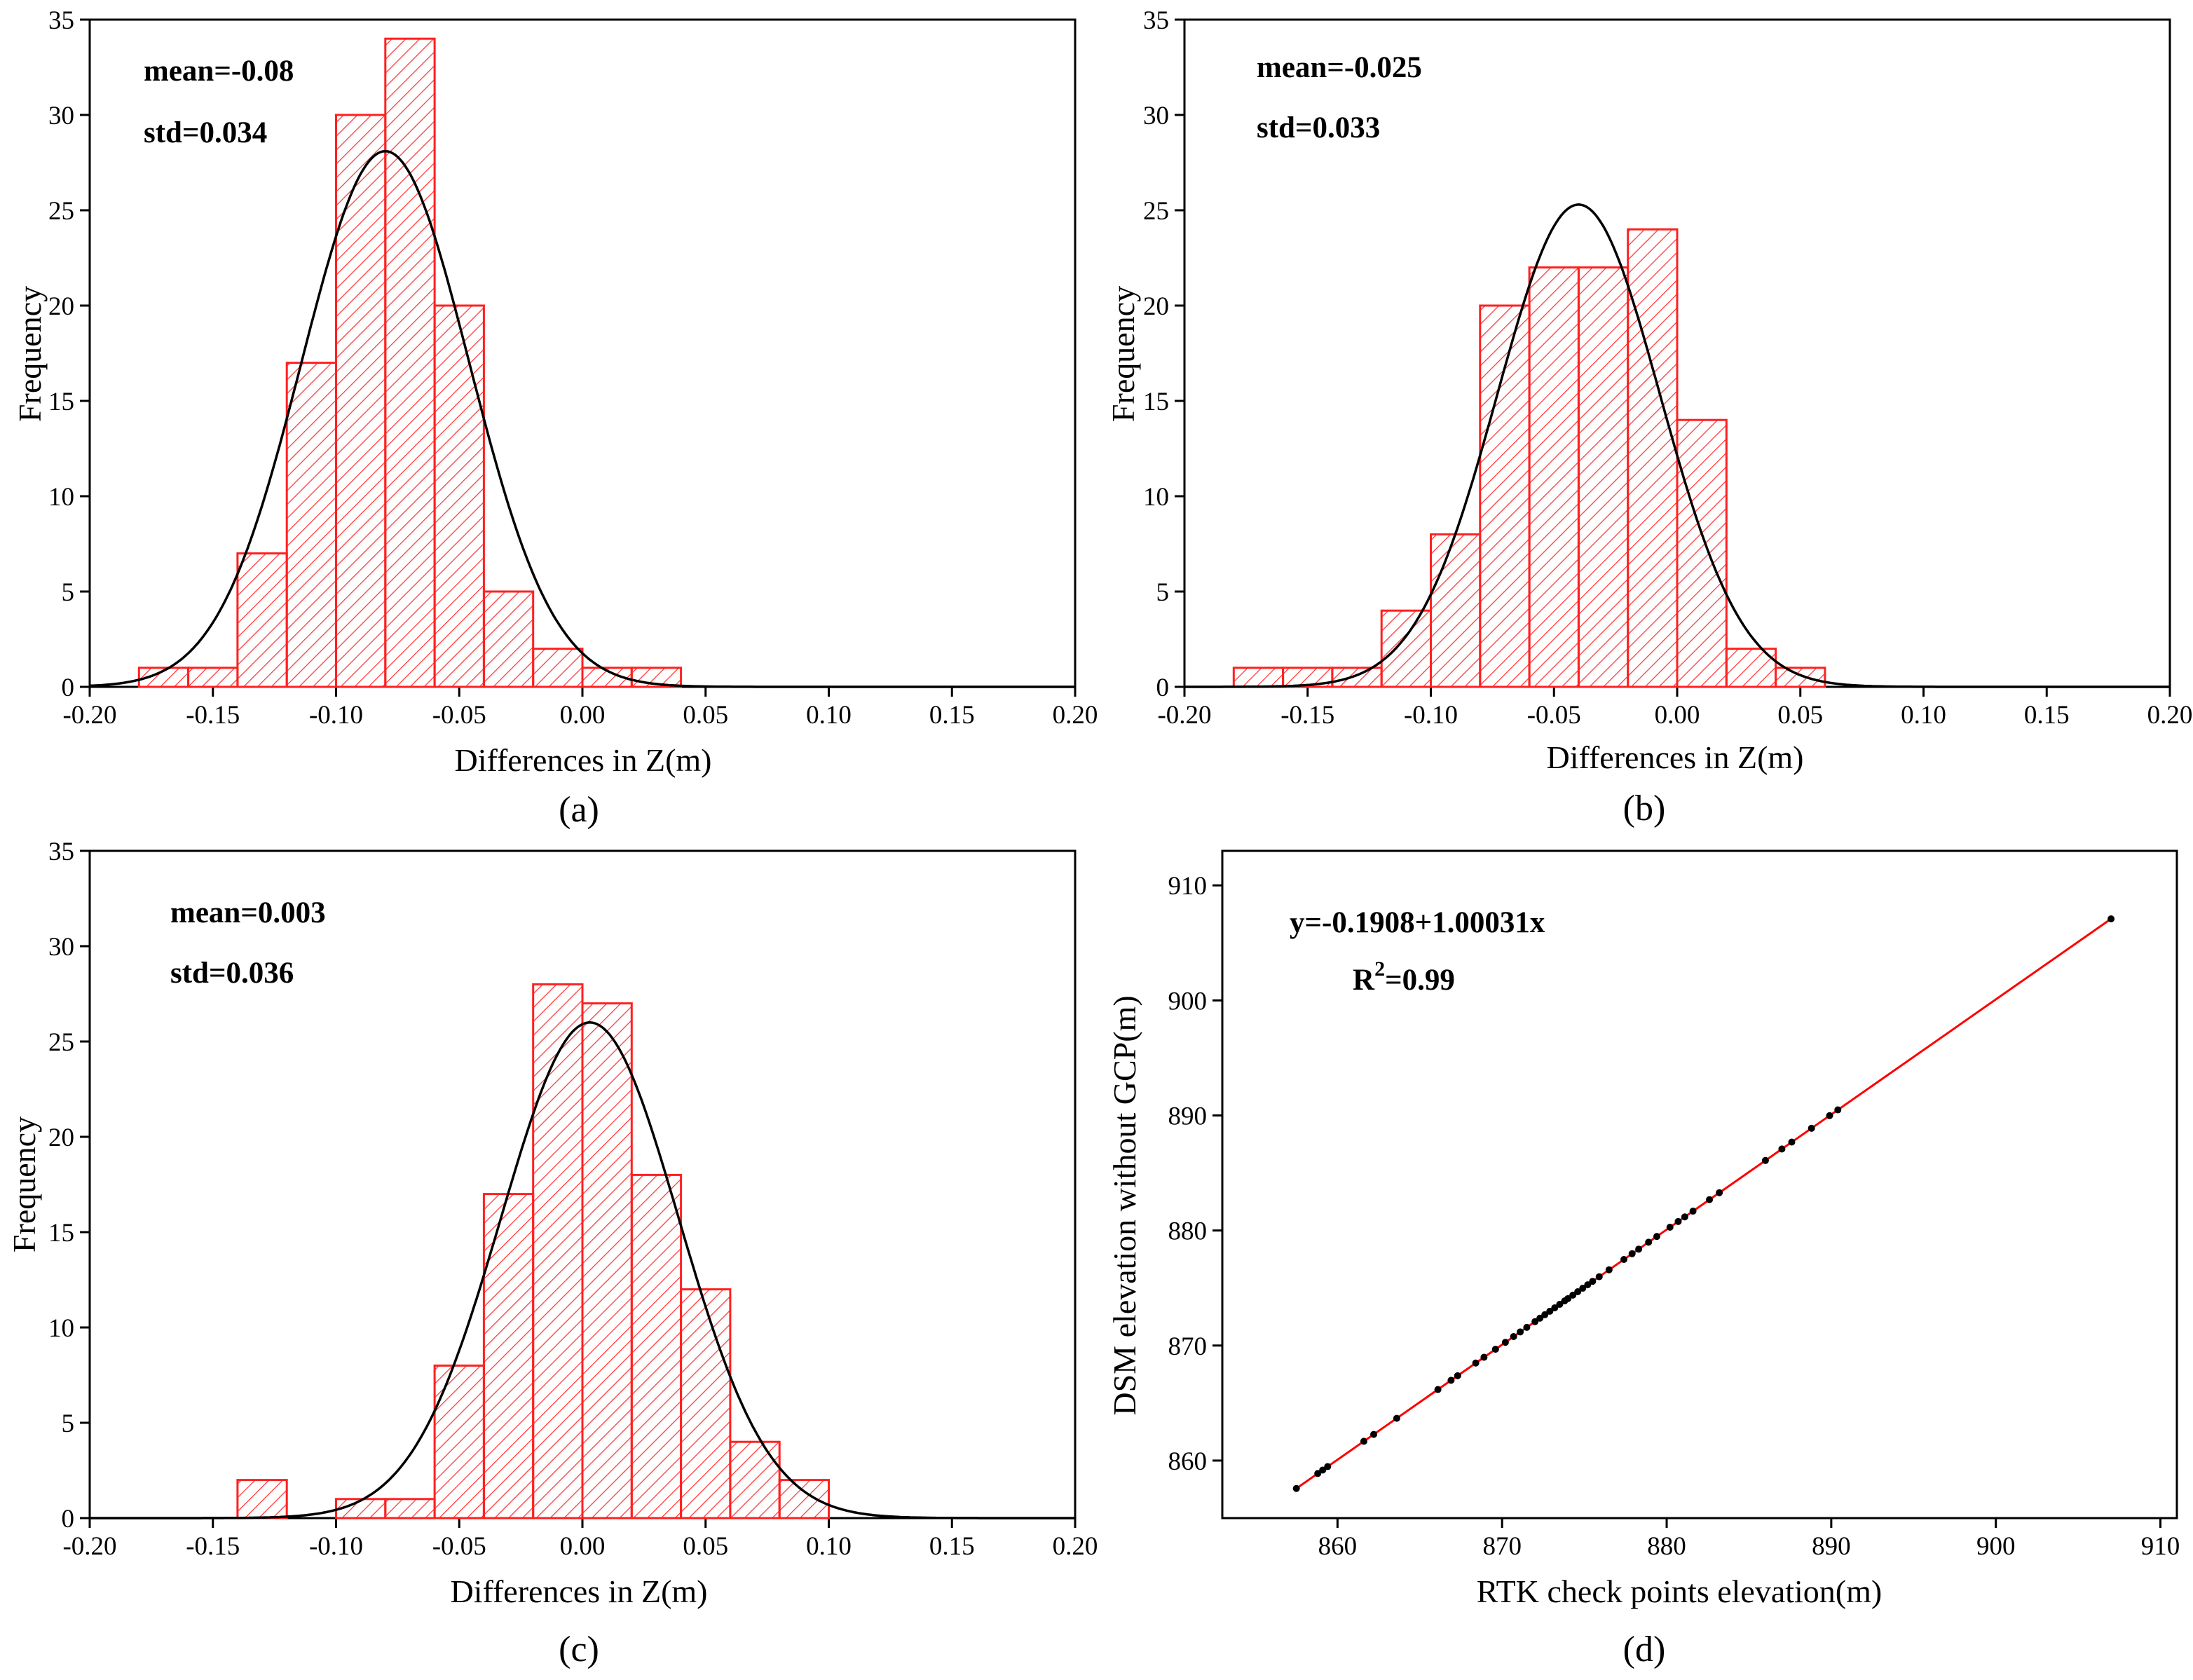  What do you see at coordinates (579, 1649) in the screenshot?
I see `panel-c-label: (c)` at bounding box center [579, 1649].